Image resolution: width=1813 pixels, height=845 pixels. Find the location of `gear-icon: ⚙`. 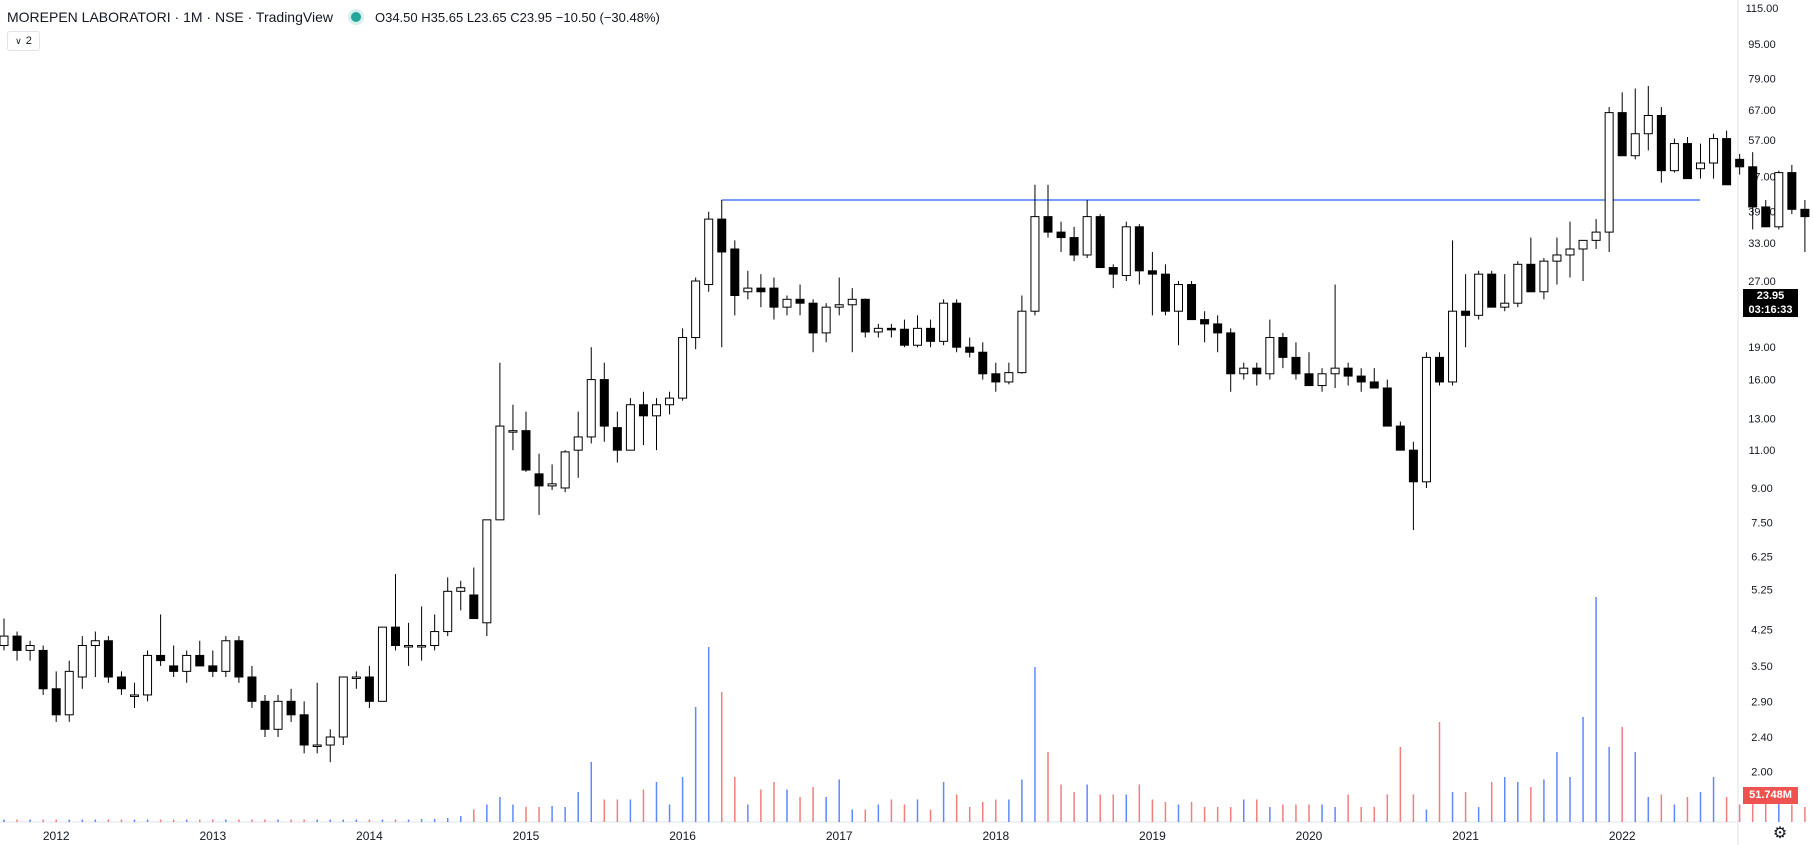

gear-icon: ⚙ is located at coordinates (1780, 833).